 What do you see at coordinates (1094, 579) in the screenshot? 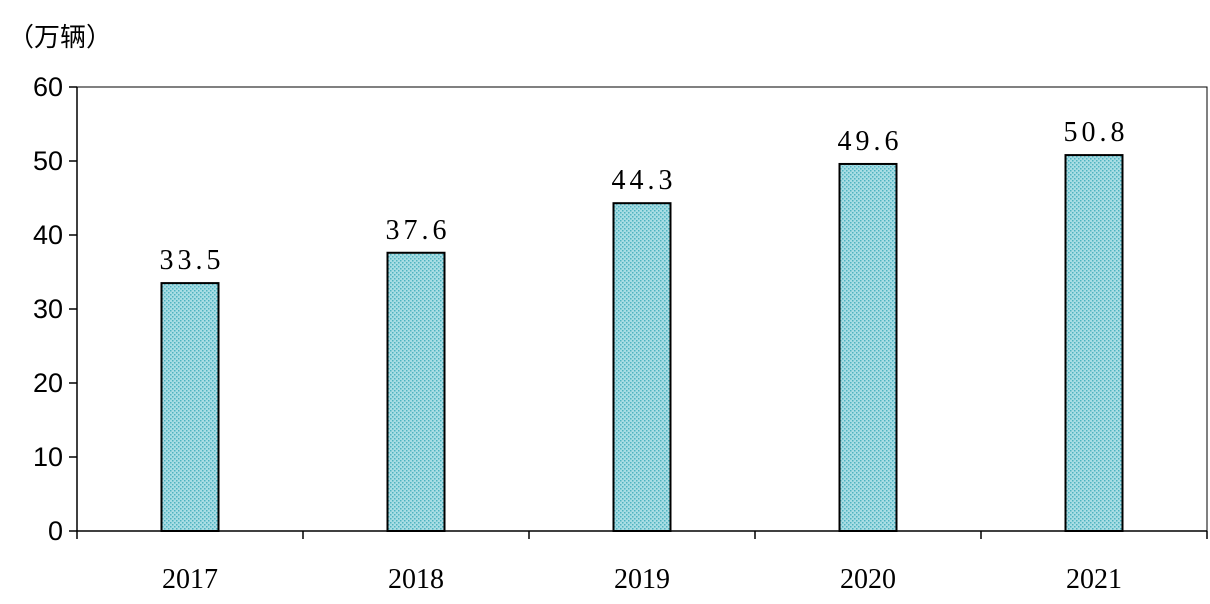
I see `x-tick-label-2021: 2021` at bounding box center [1094, 579].